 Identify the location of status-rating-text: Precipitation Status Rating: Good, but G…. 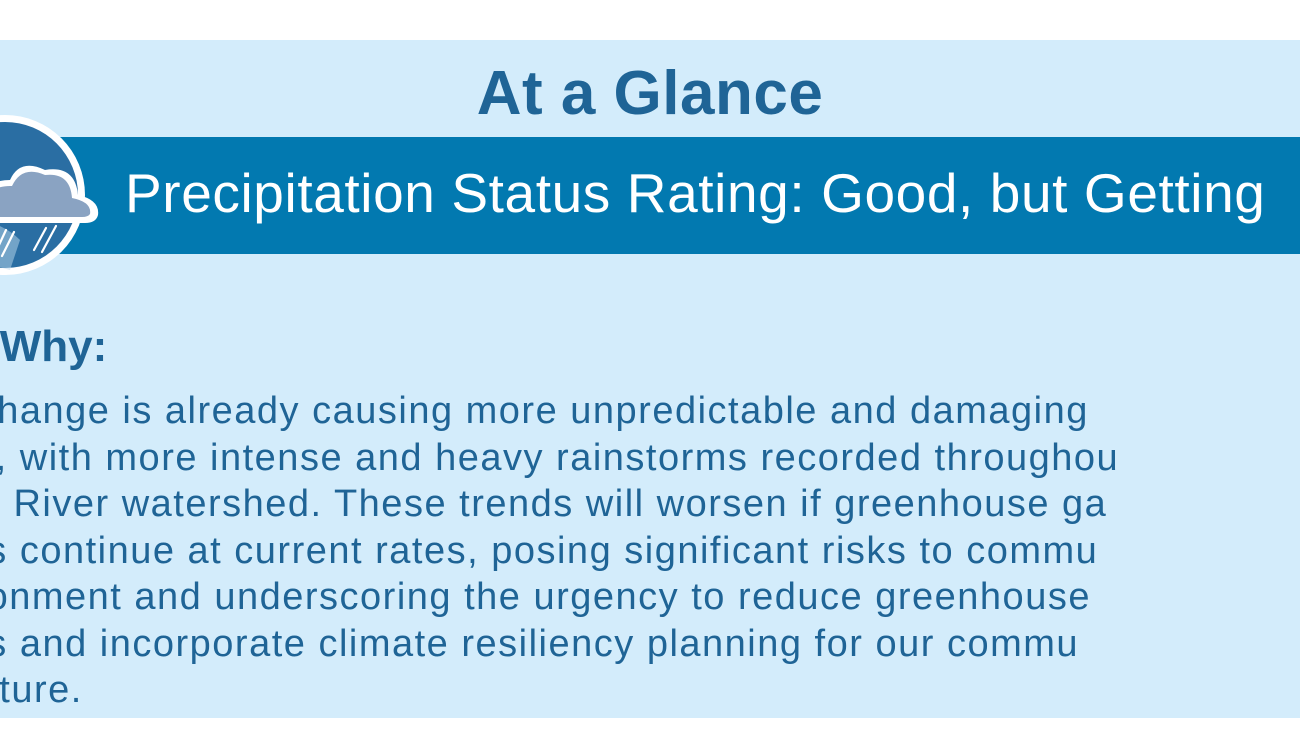
(695, 193).